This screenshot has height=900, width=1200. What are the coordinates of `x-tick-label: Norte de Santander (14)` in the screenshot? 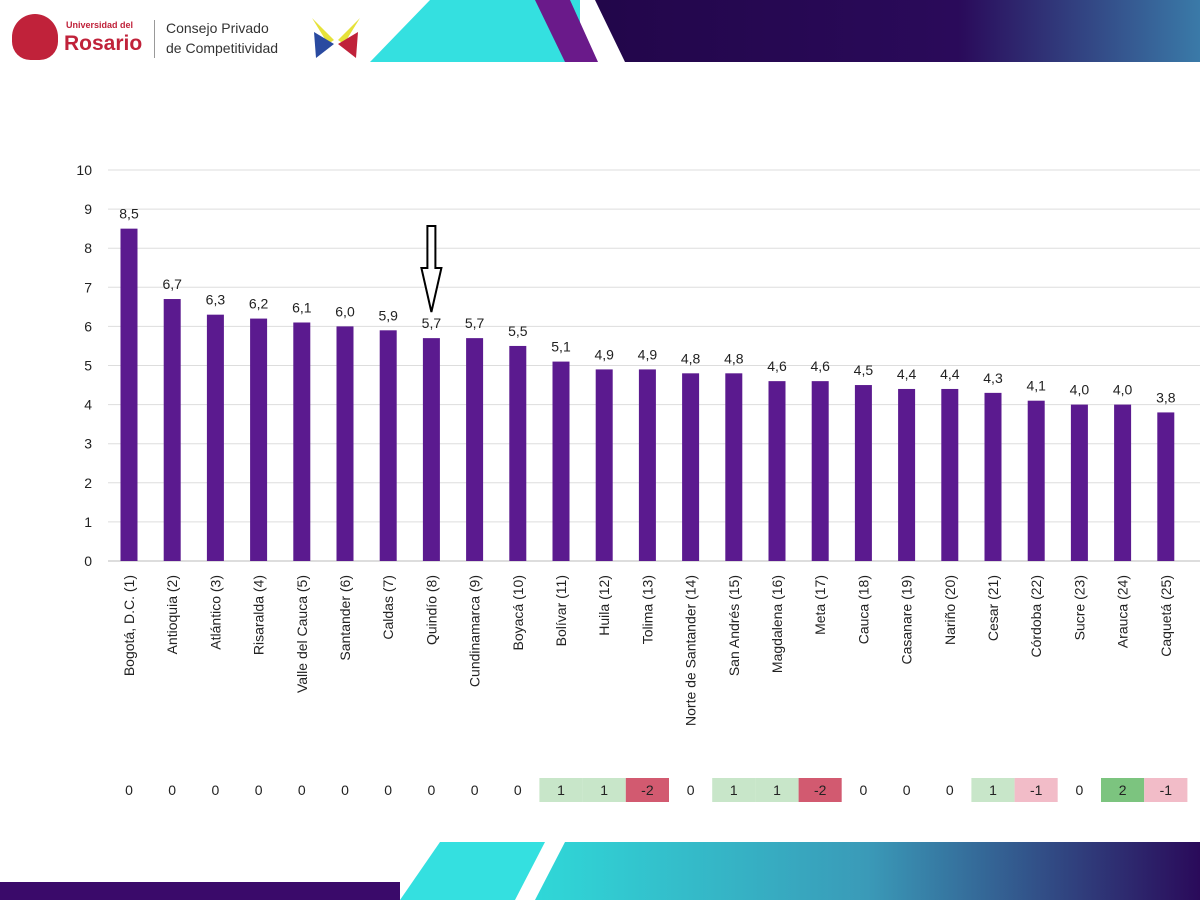 It's located at (691, 650).